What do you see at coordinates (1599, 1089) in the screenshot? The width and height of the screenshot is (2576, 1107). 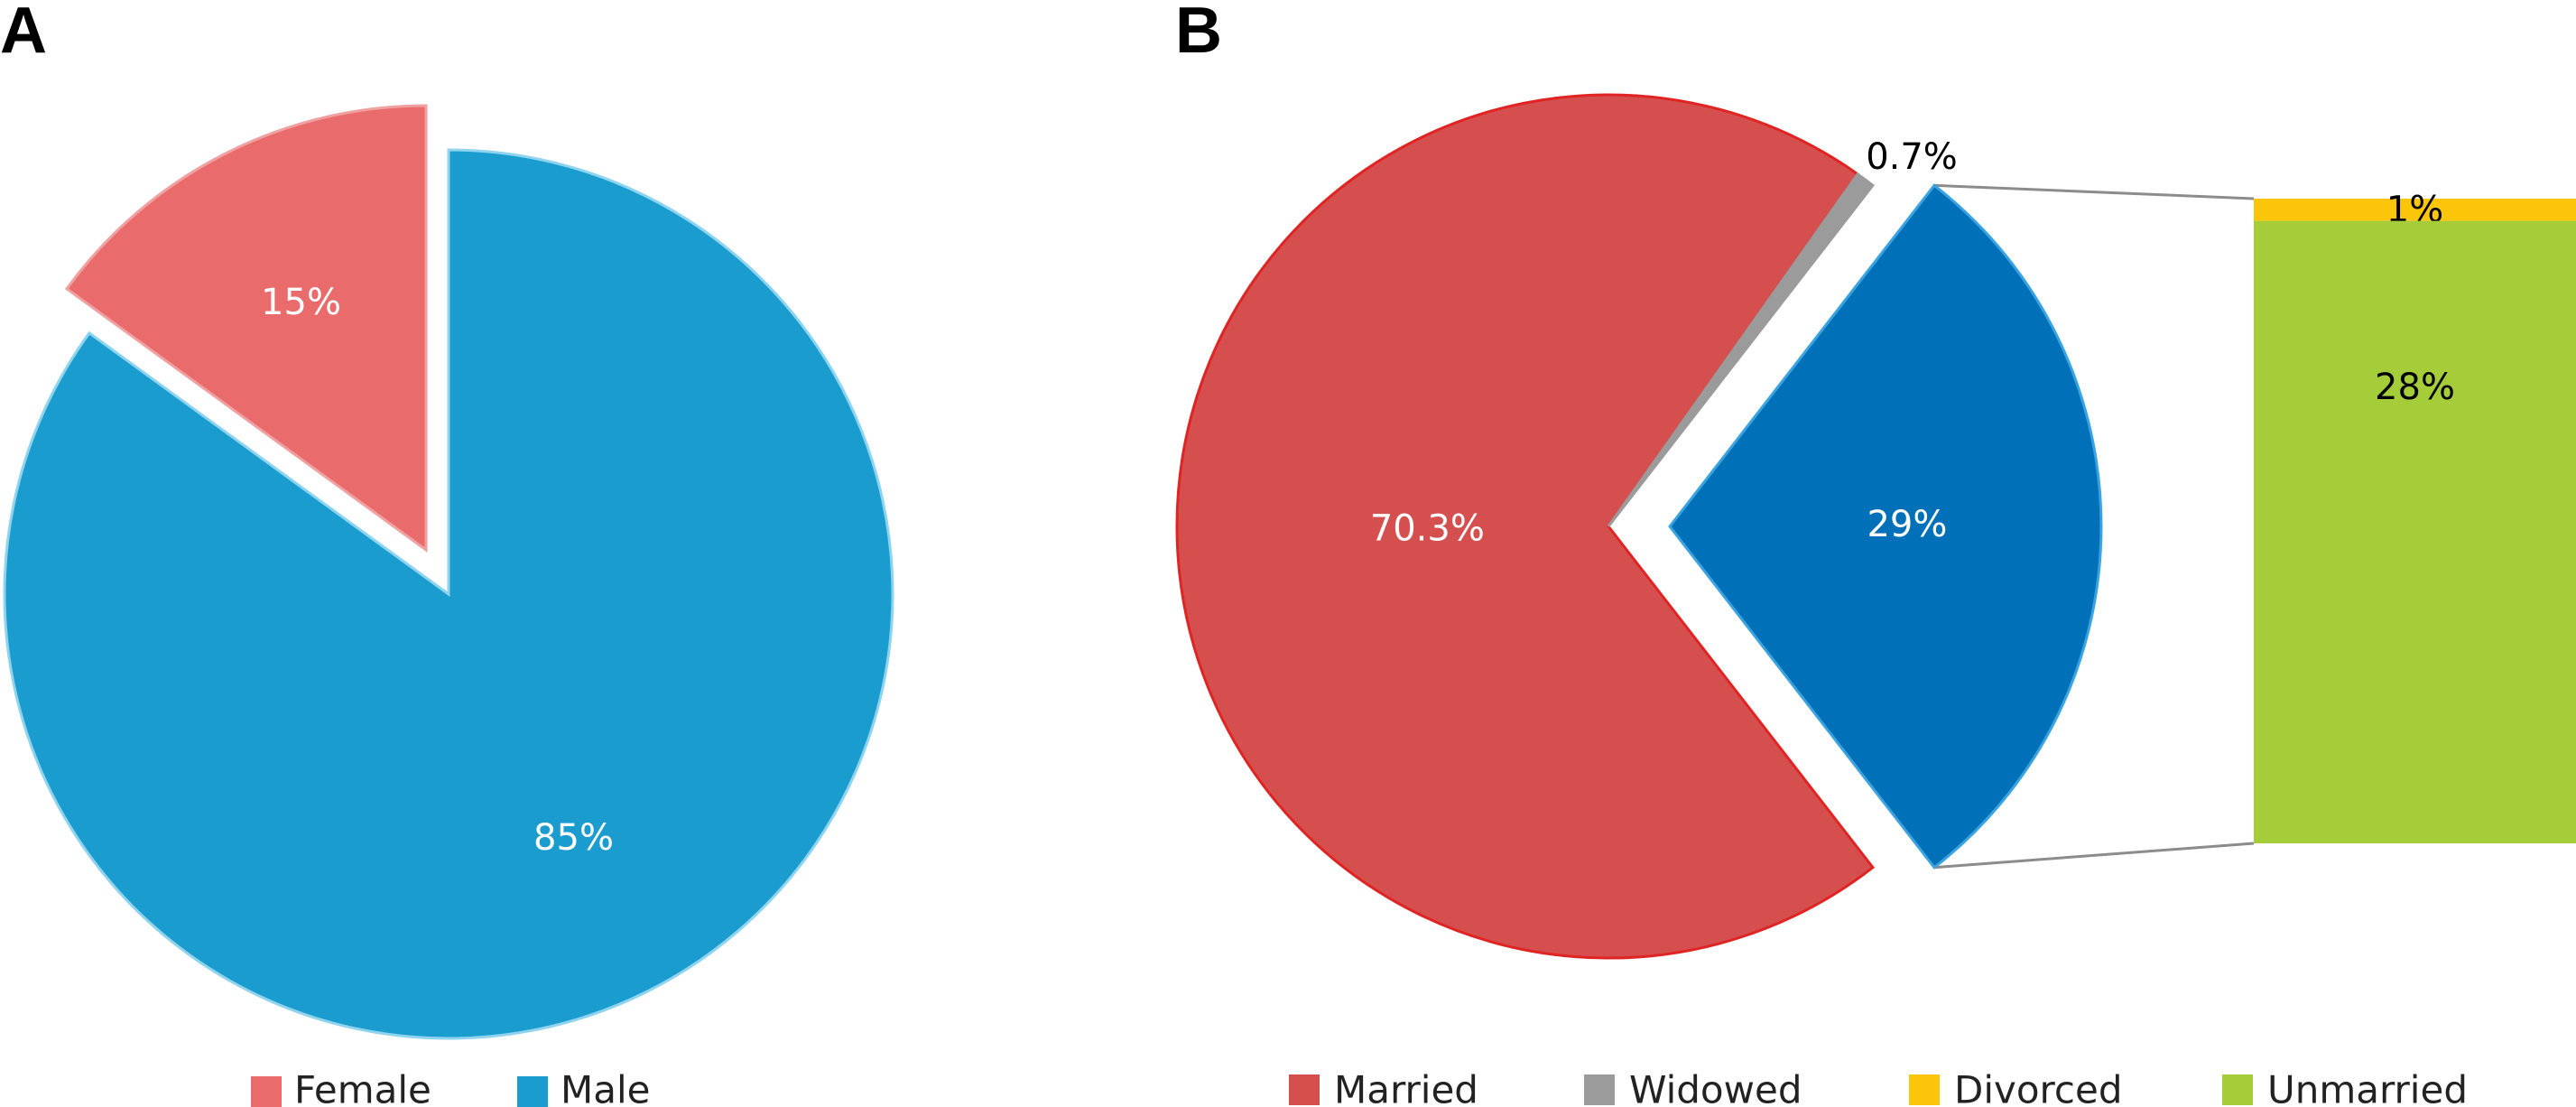 I see `legend-swatch-widowed` at bounding box center [1599, 1089].